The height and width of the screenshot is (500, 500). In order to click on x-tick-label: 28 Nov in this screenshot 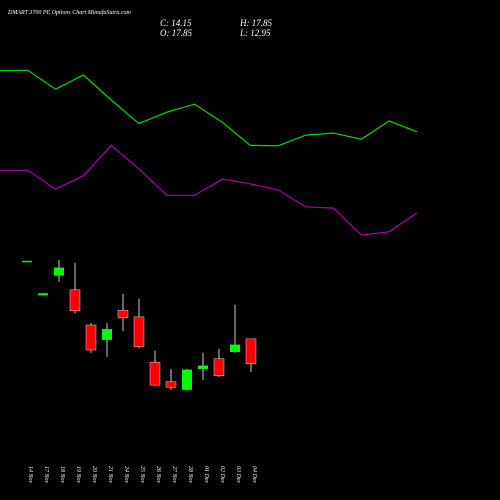, I will do `click(190, 475)`.